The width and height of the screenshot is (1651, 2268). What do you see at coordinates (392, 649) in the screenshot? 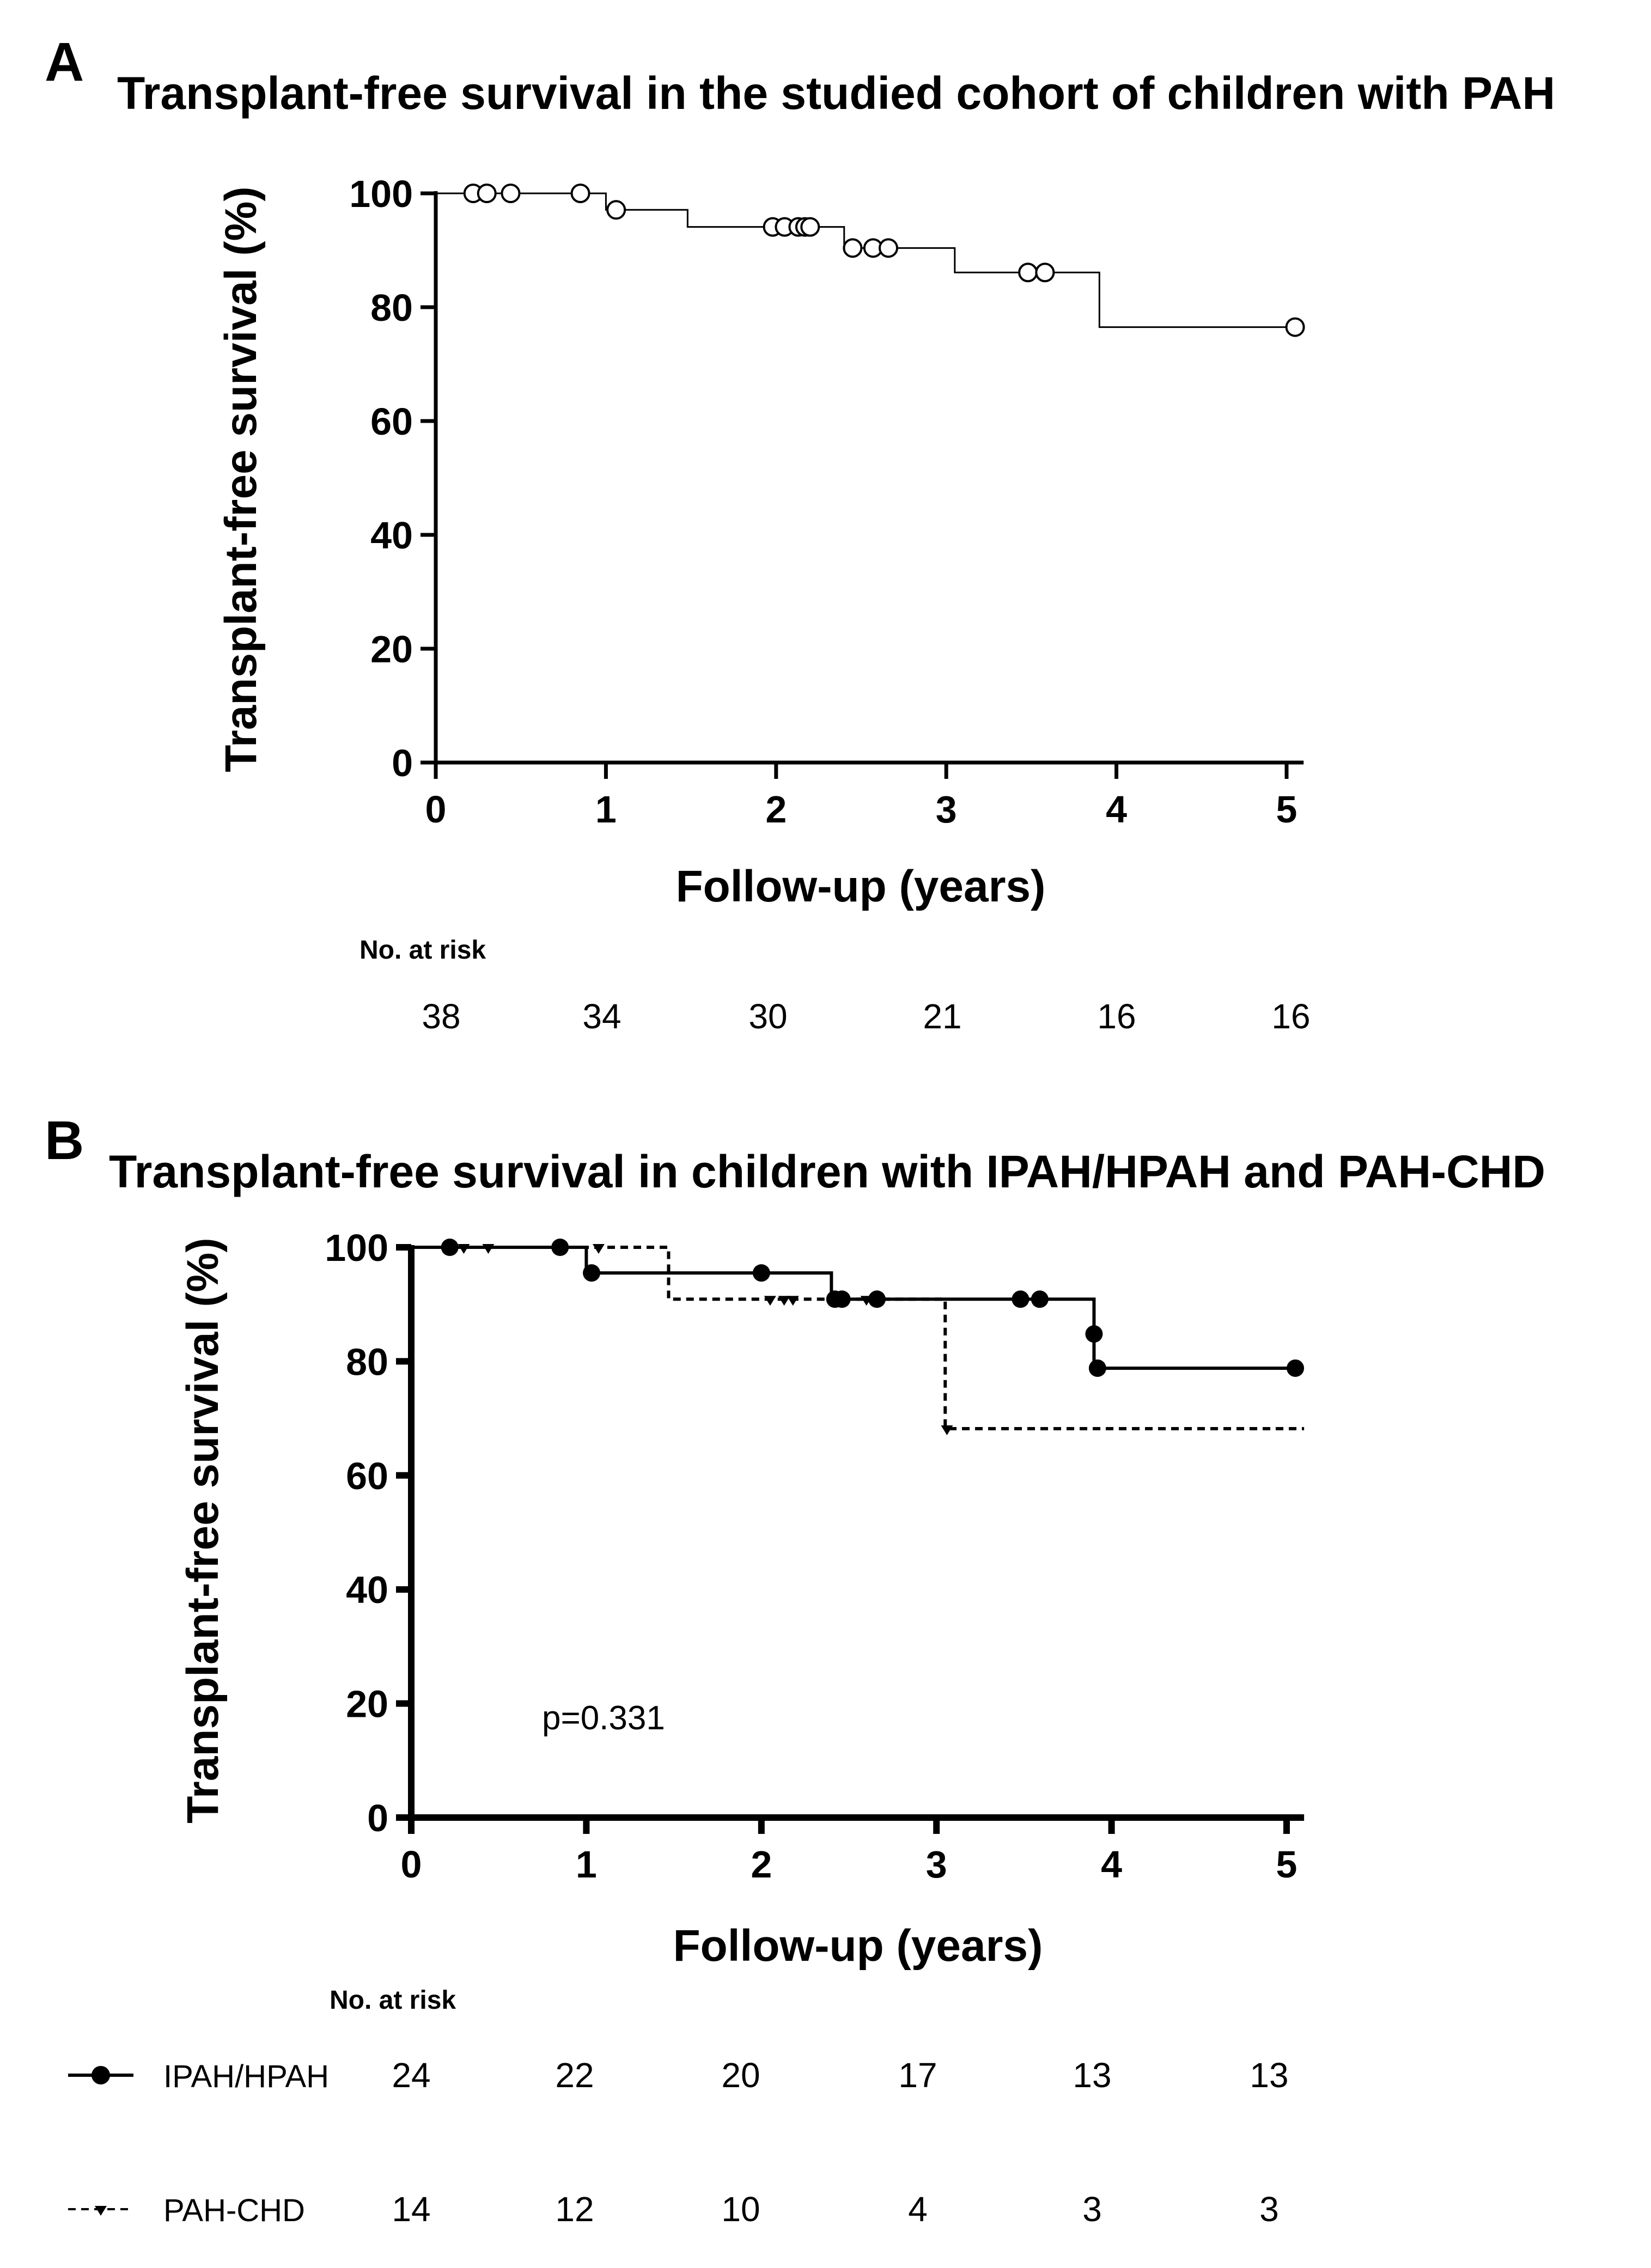
I see `panel-a-y-tick-label: 20` at bounding box center [392, 649].